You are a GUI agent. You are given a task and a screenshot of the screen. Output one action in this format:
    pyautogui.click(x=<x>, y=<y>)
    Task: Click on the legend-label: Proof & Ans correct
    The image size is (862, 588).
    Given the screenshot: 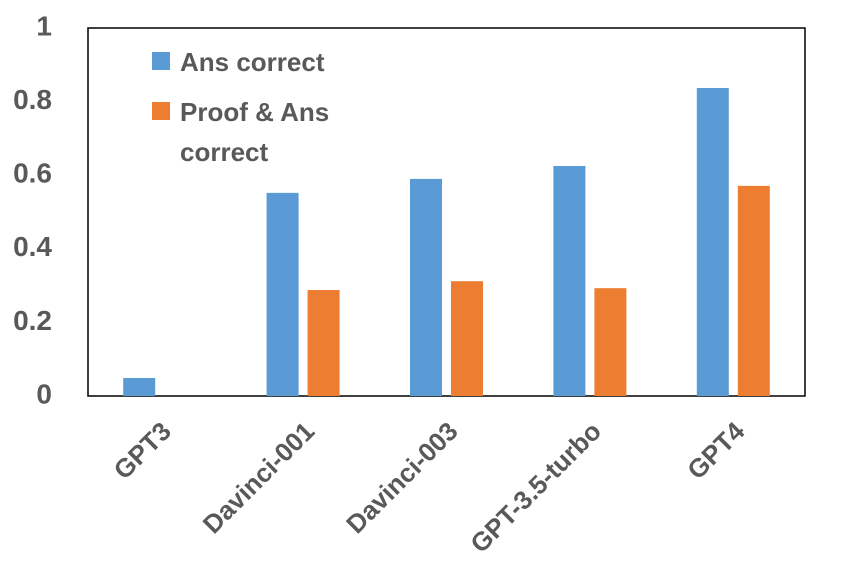 What is the action you would take?
    pyautogui.click(x=255, y=132)
    